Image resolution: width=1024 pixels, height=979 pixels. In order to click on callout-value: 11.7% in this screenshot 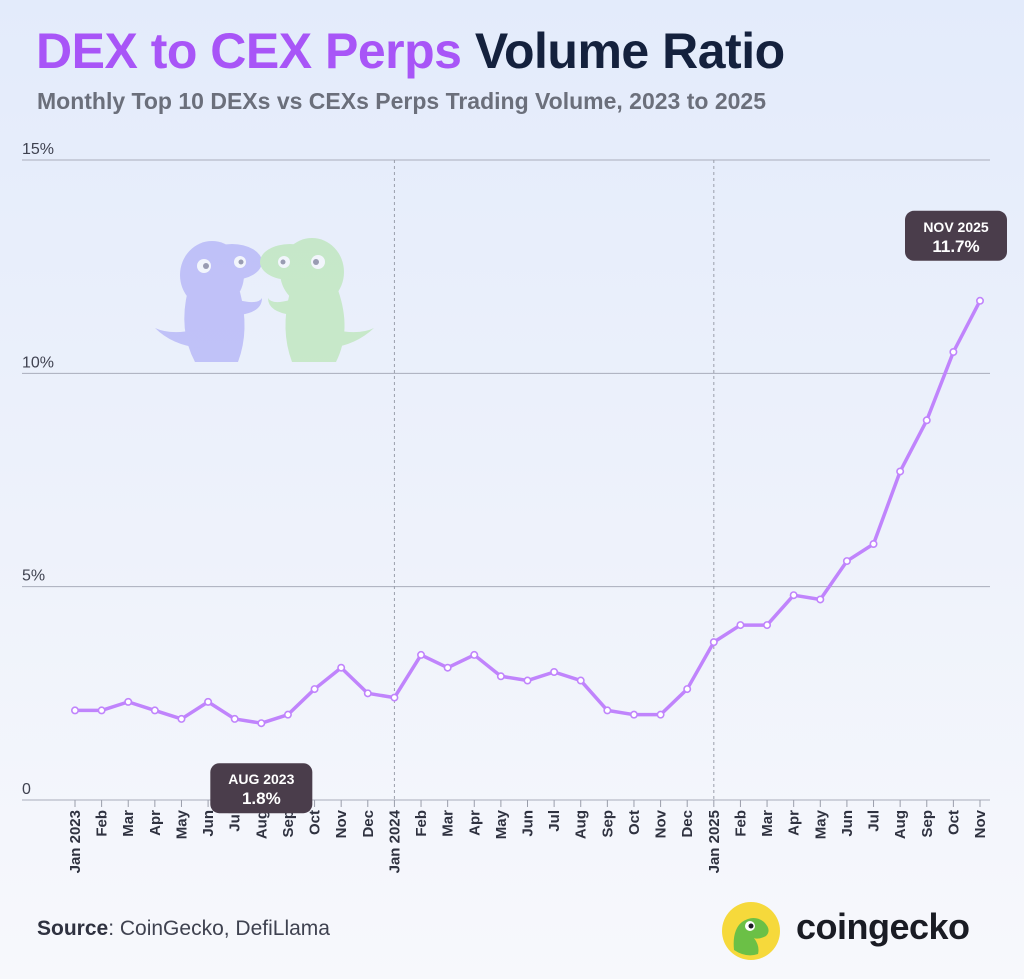, I will do `click(955, 246)`.